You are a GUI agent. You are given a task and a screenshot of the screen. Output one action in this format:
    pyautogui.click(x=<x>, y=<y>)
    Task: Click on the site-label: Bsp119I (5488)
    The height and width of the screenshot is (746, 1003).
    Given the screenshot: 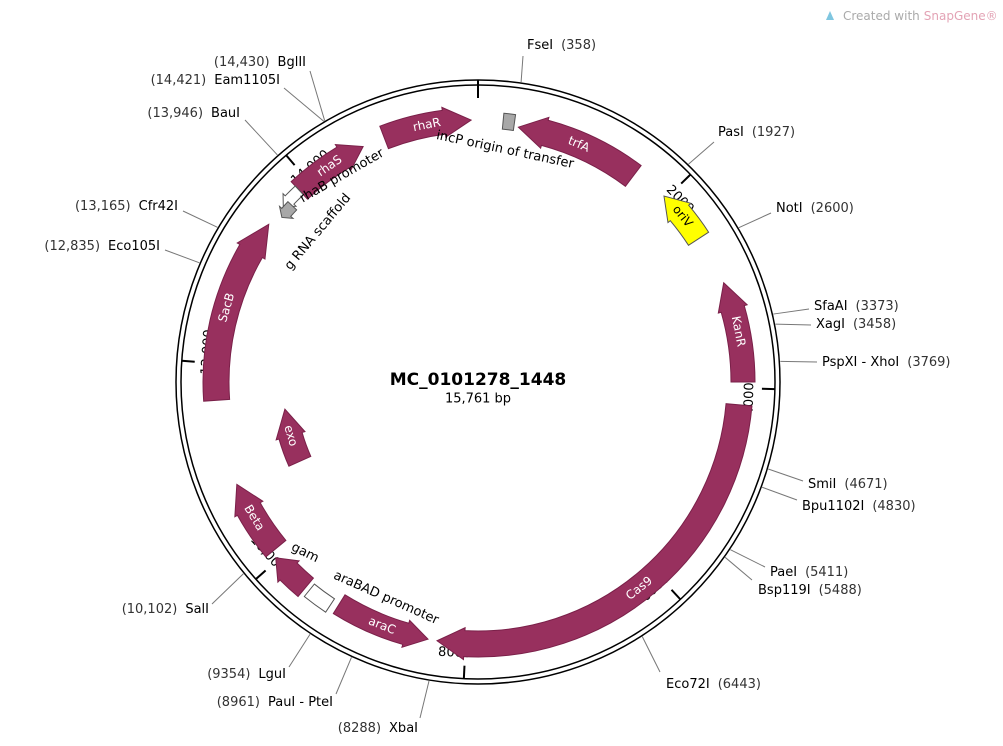 What is the action you would take?
    pyautogui.click(x=810, y=590)
    